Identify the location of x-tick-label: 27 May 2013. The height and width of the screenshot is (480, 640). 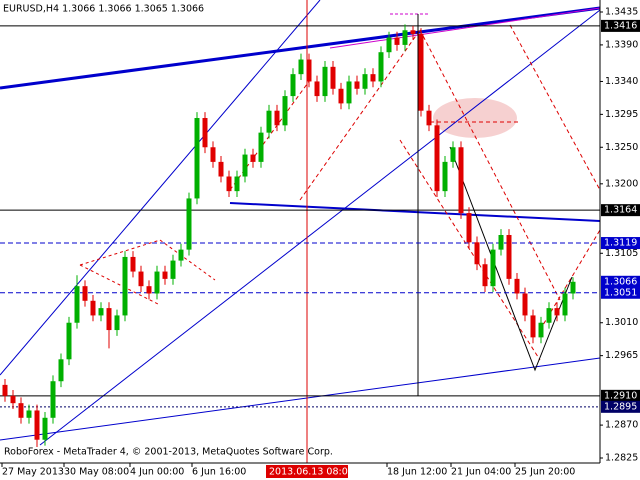
(33, 472).